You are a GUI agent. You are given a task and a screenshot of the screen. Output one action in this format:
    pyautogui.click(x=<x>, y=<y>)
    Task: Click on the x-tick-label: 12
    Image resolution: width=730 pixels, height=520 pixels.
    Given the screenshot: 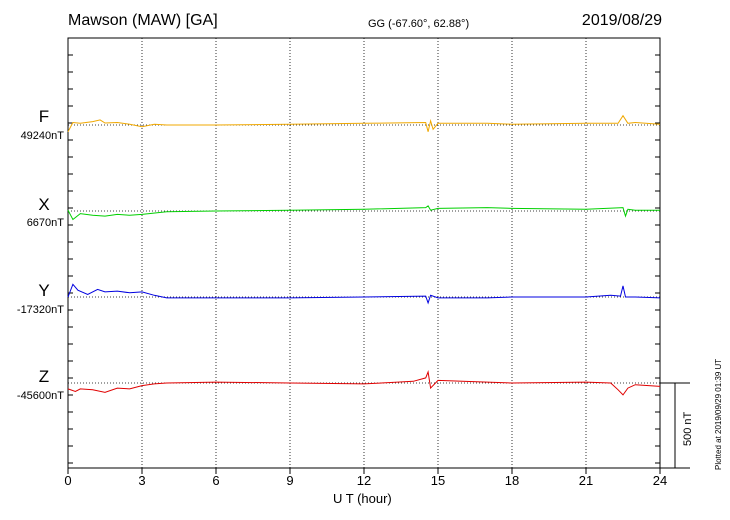 What is the action you would take?
    pyautogui.click(x=364, y=480)
    